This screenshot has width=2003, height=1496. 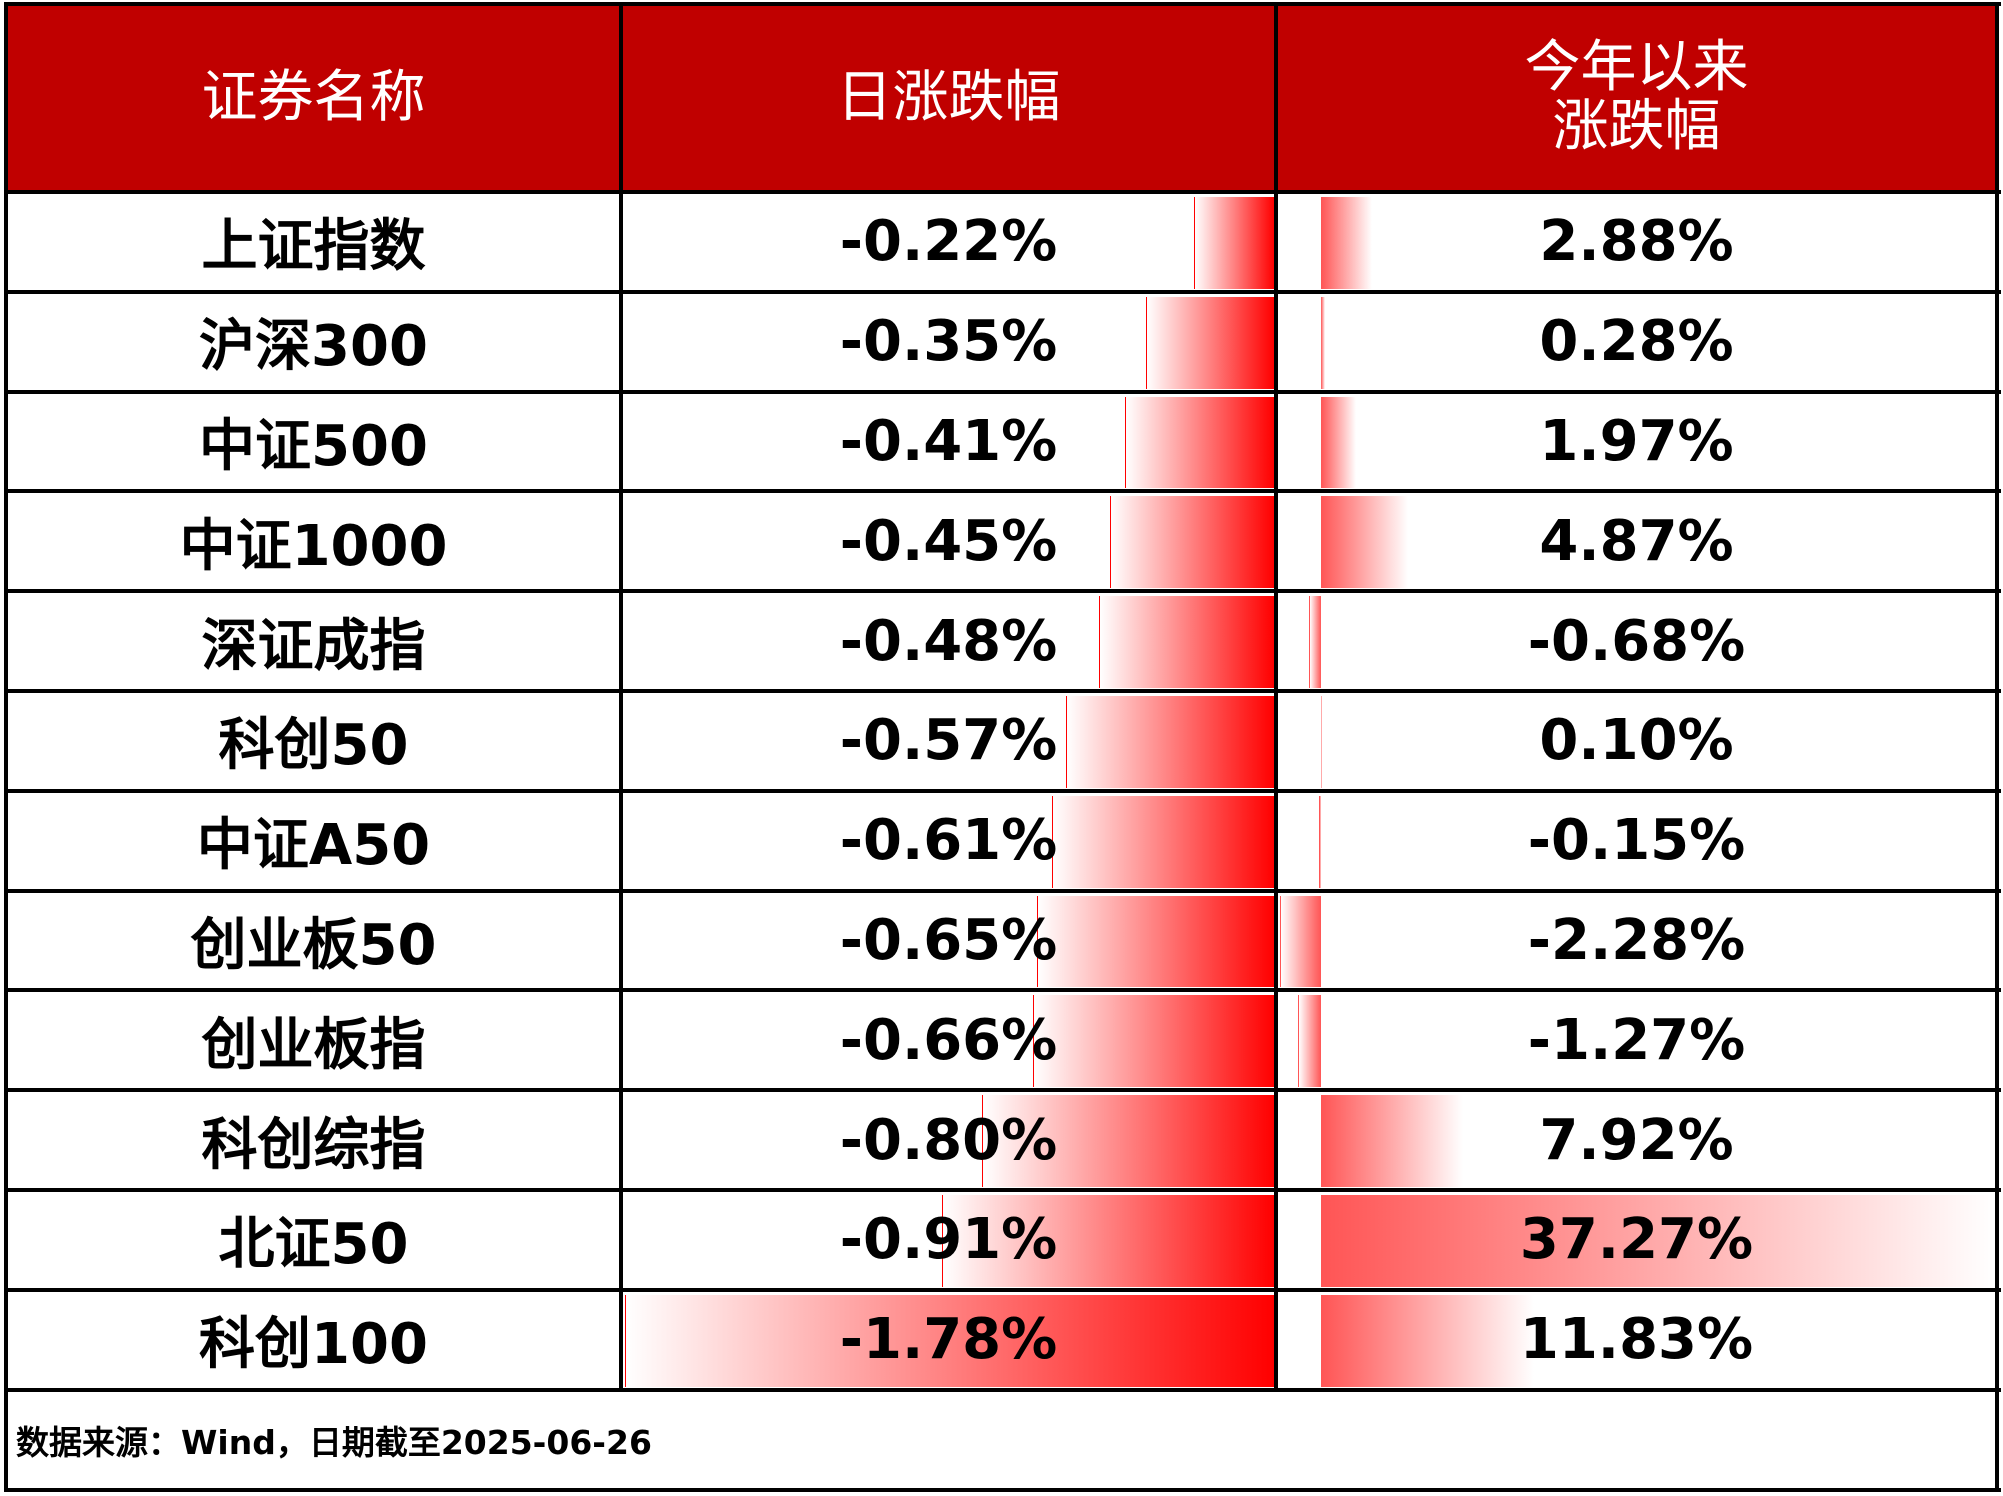 What do you see at coordinates (948, 97) in the screenshot?
I see `header-cell: 日涨跌幅` at bounding box center [948, 97].